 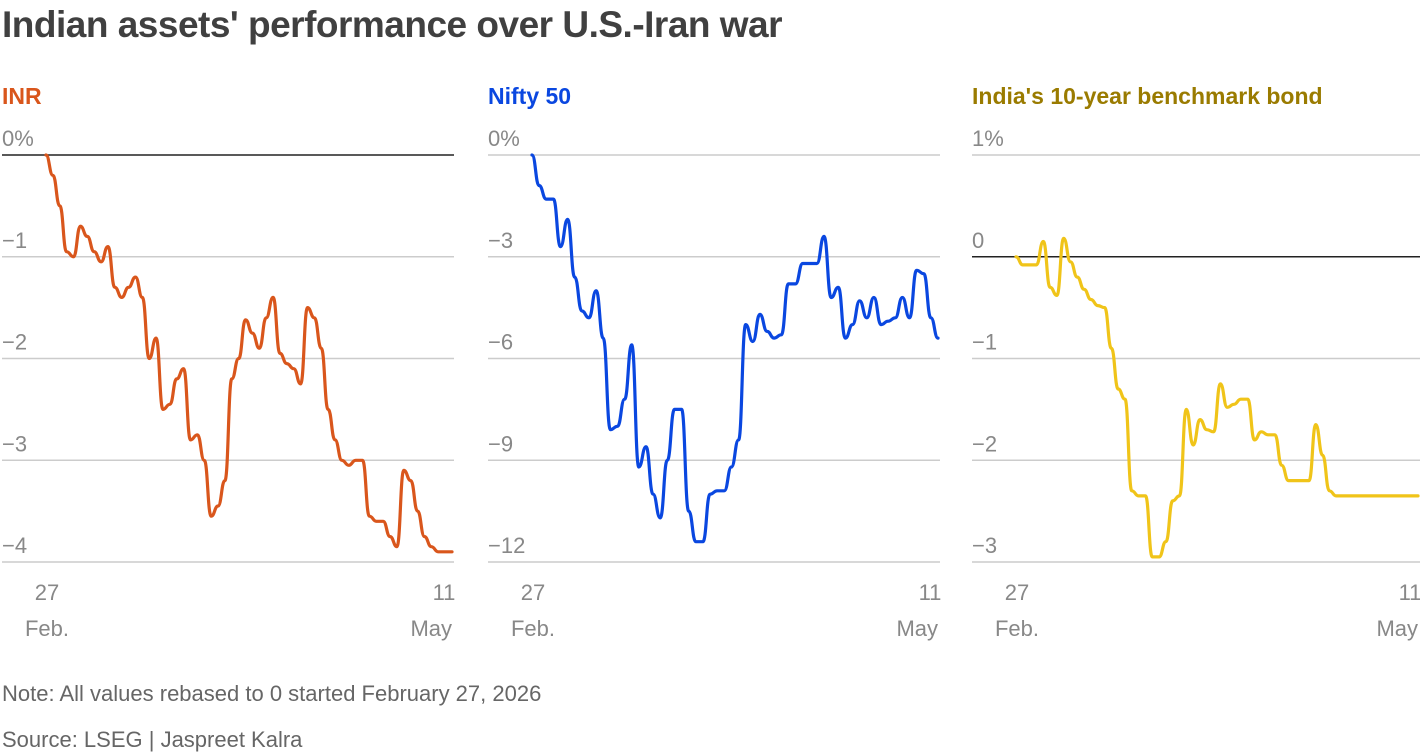 I want to click on source-text: Source: LSEG | Jaspreet Kalra, so click(x=152, y=739).